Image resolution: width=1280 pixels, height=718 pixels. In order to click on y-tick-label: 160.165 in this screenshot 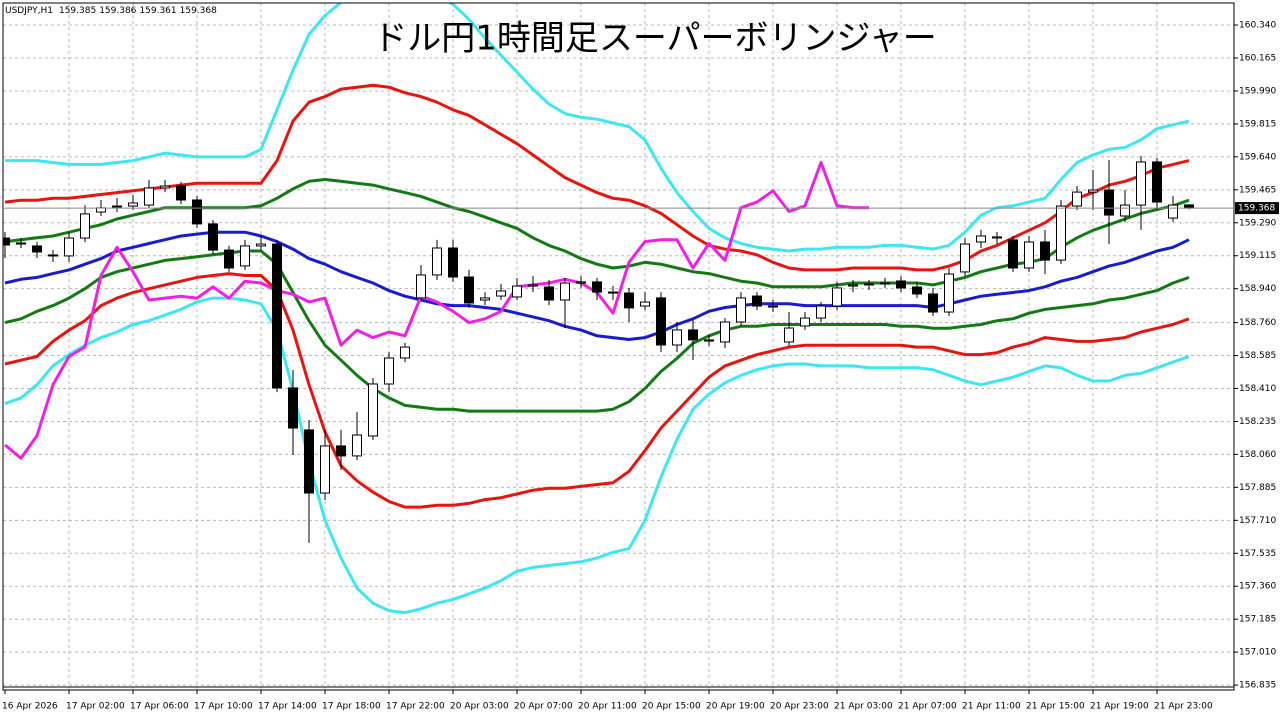, I will do `click(1257, 58)`.